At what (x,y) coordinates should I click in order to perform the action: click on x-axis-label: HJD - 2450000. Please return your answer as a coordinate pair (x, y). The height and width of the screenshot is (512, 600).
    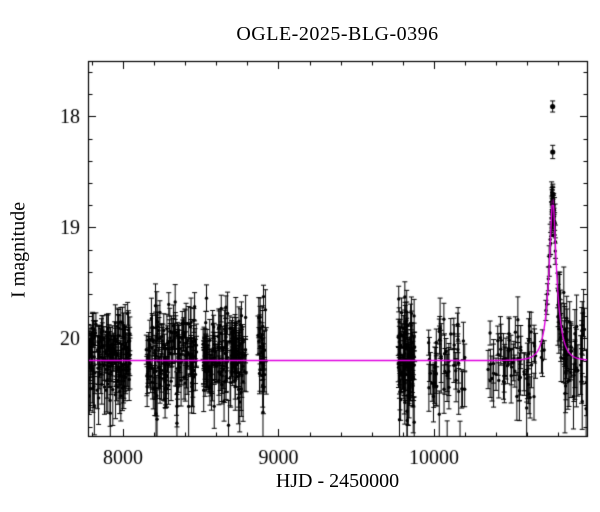
    Looking at the image, I should click on (337, 481).